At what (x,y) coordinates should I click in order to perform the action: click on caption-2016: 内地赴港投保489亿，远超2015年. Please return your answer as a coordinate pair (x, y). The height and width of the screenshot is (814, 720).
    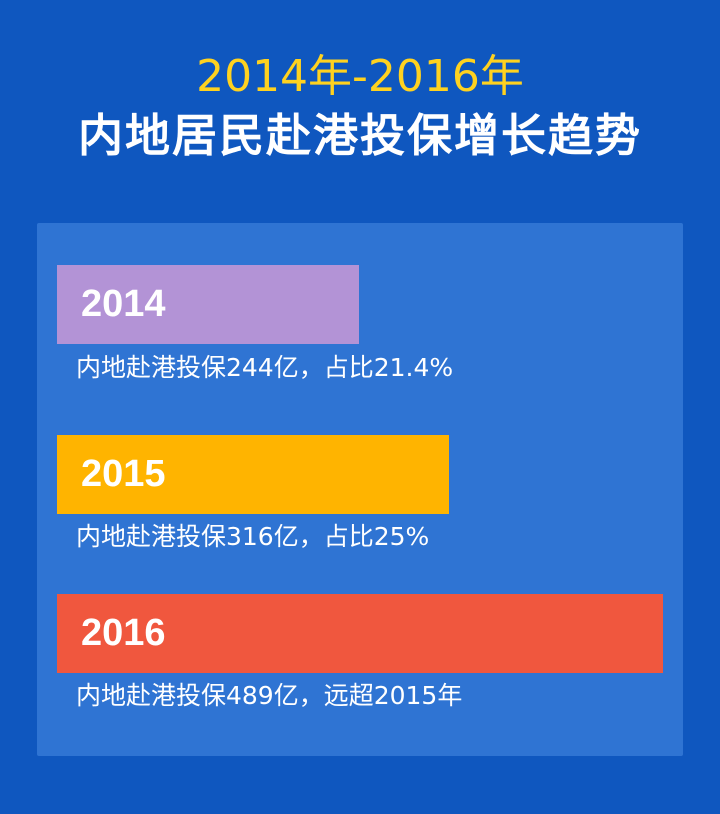
    Looking at the image, I should click on (269, 695).